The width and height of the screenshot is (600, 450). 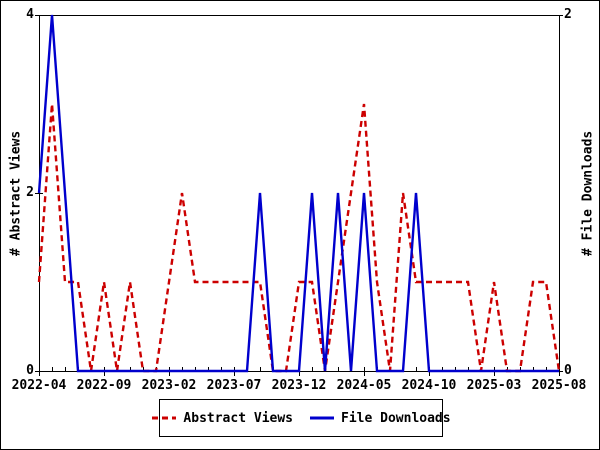 What do you see at coordinates (568, 14) in the screenshot?
I see `y-right-tick-label: 2` at bounding box center [568, 14].